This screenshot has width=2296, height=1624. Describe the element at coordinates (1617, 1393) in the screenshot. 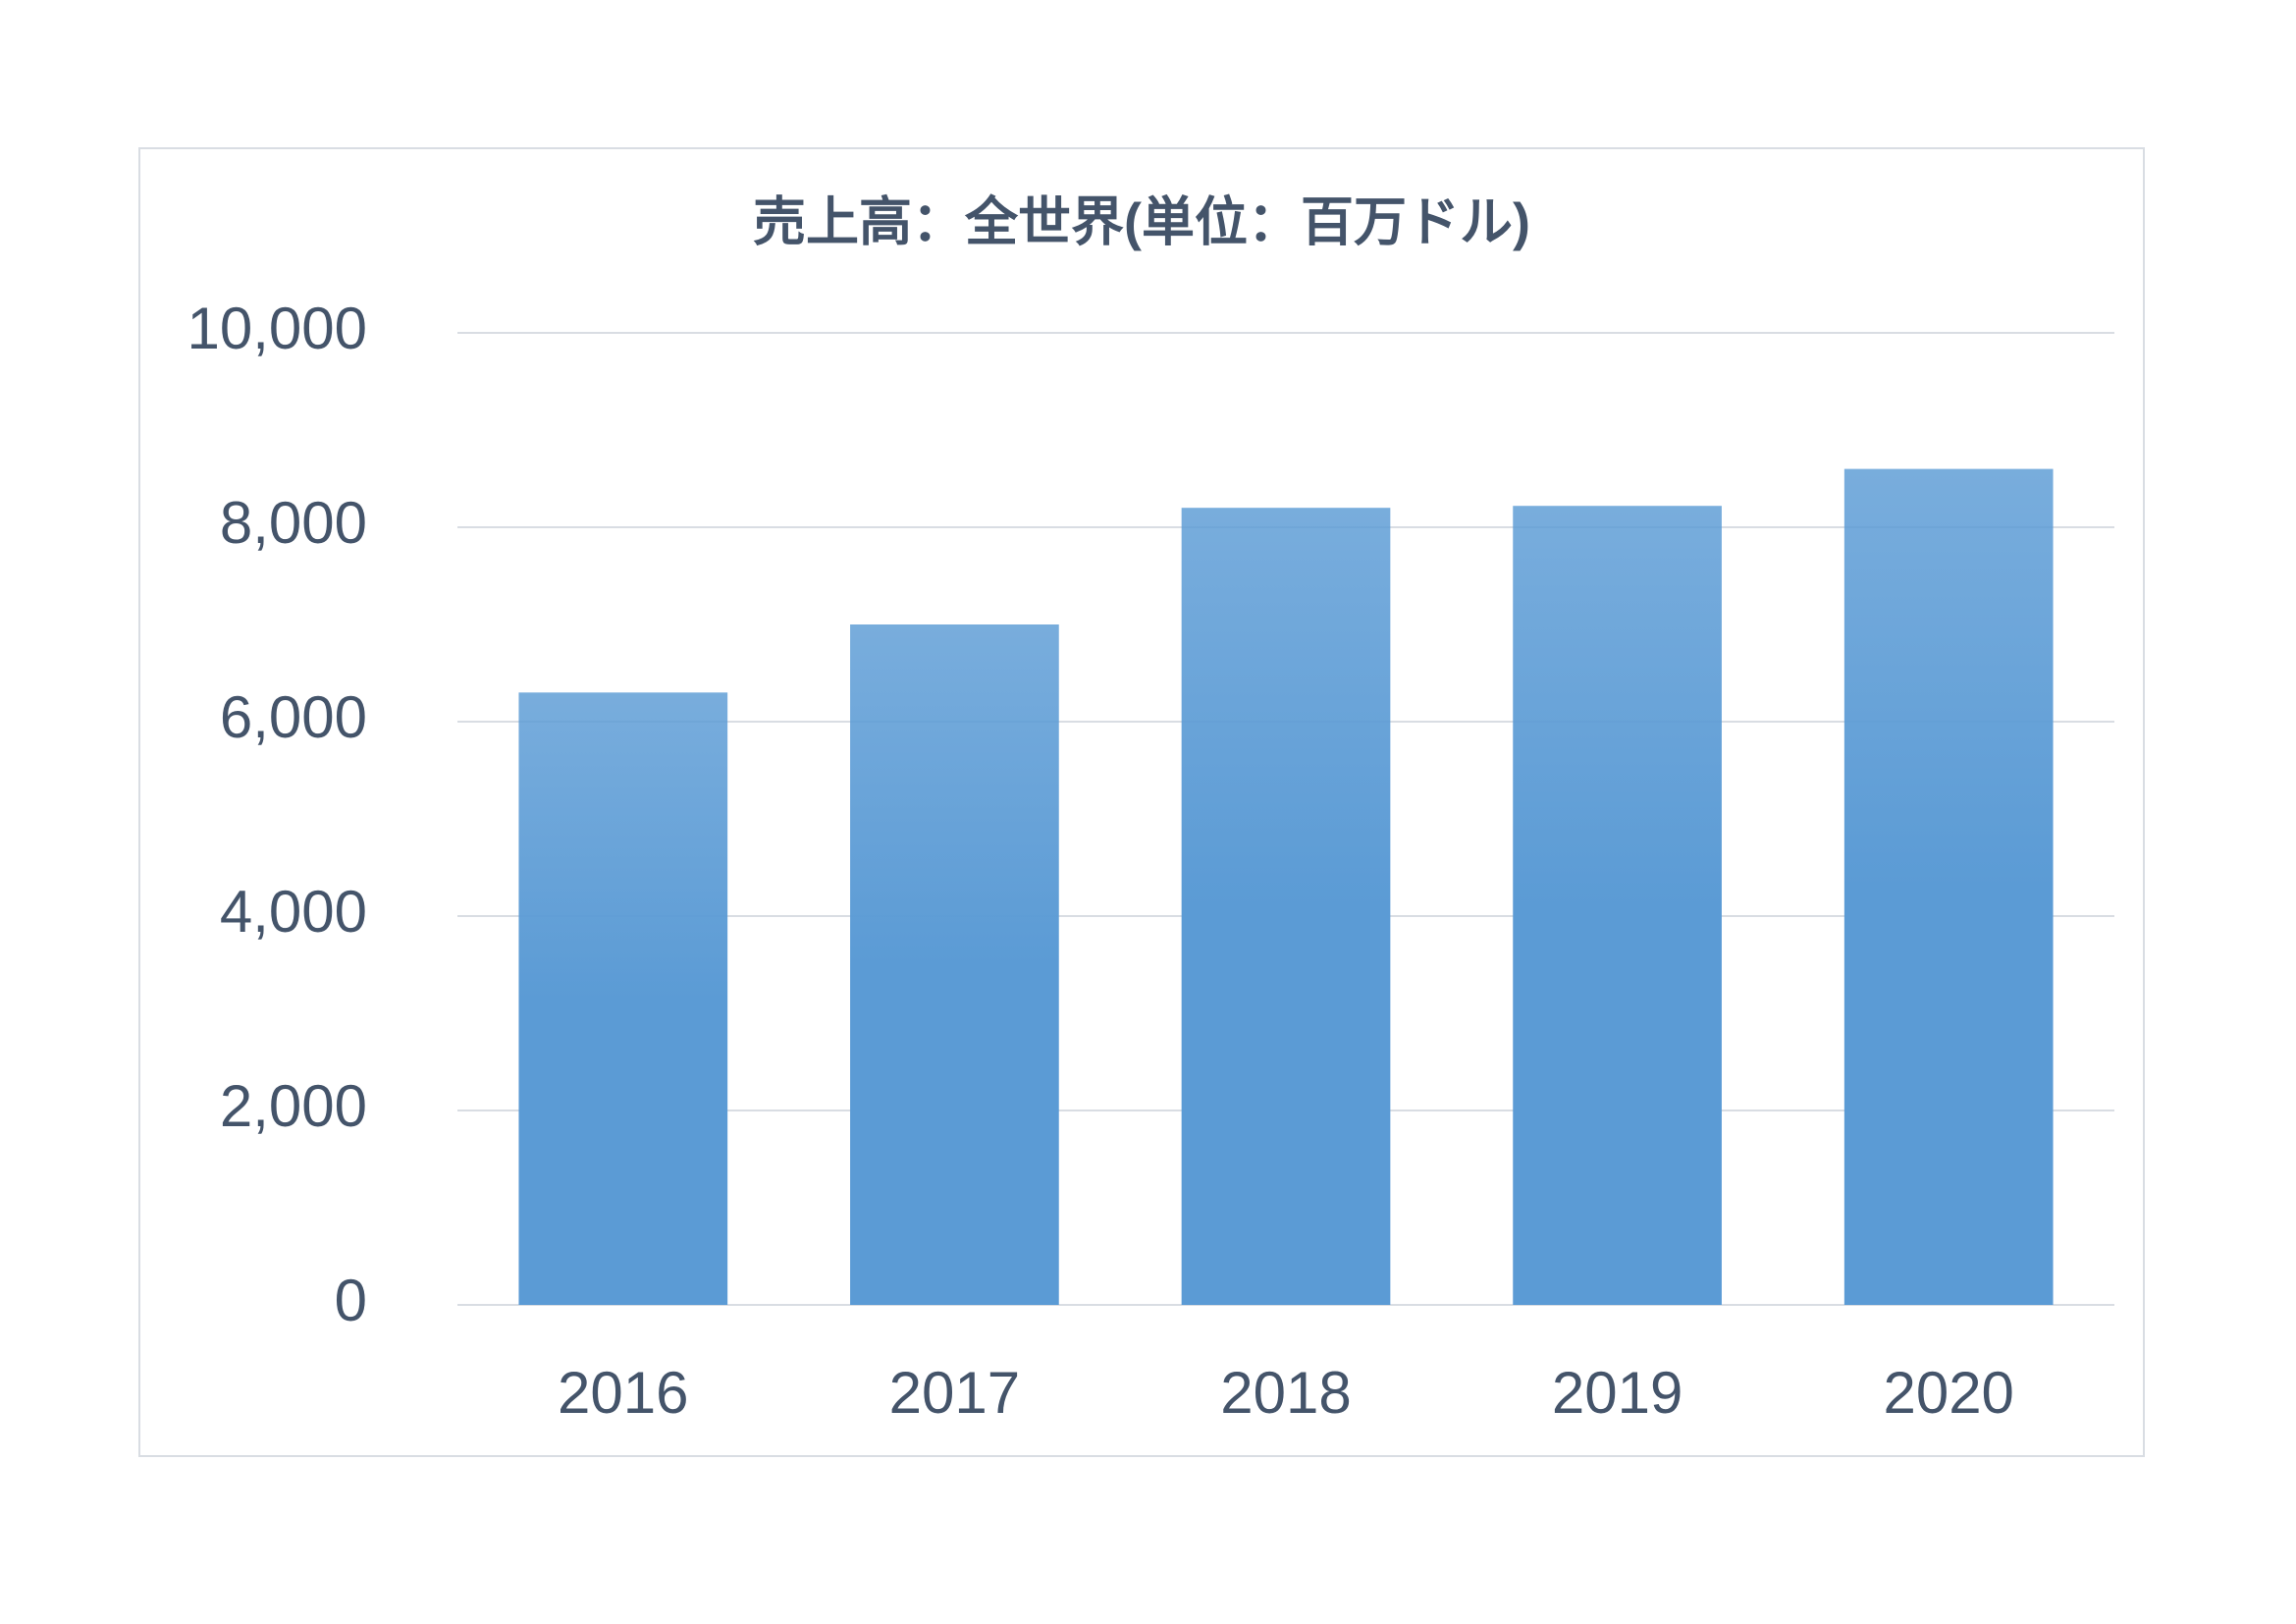

I see `x-tick-label: 2019` at that location.